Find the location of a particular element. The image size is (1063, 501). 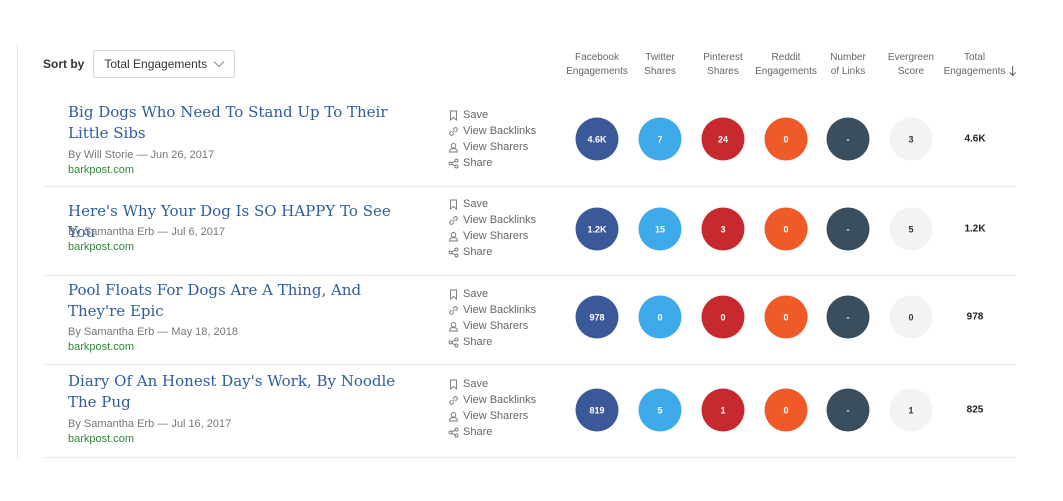

left-divider is located at coordinates (17, 251).